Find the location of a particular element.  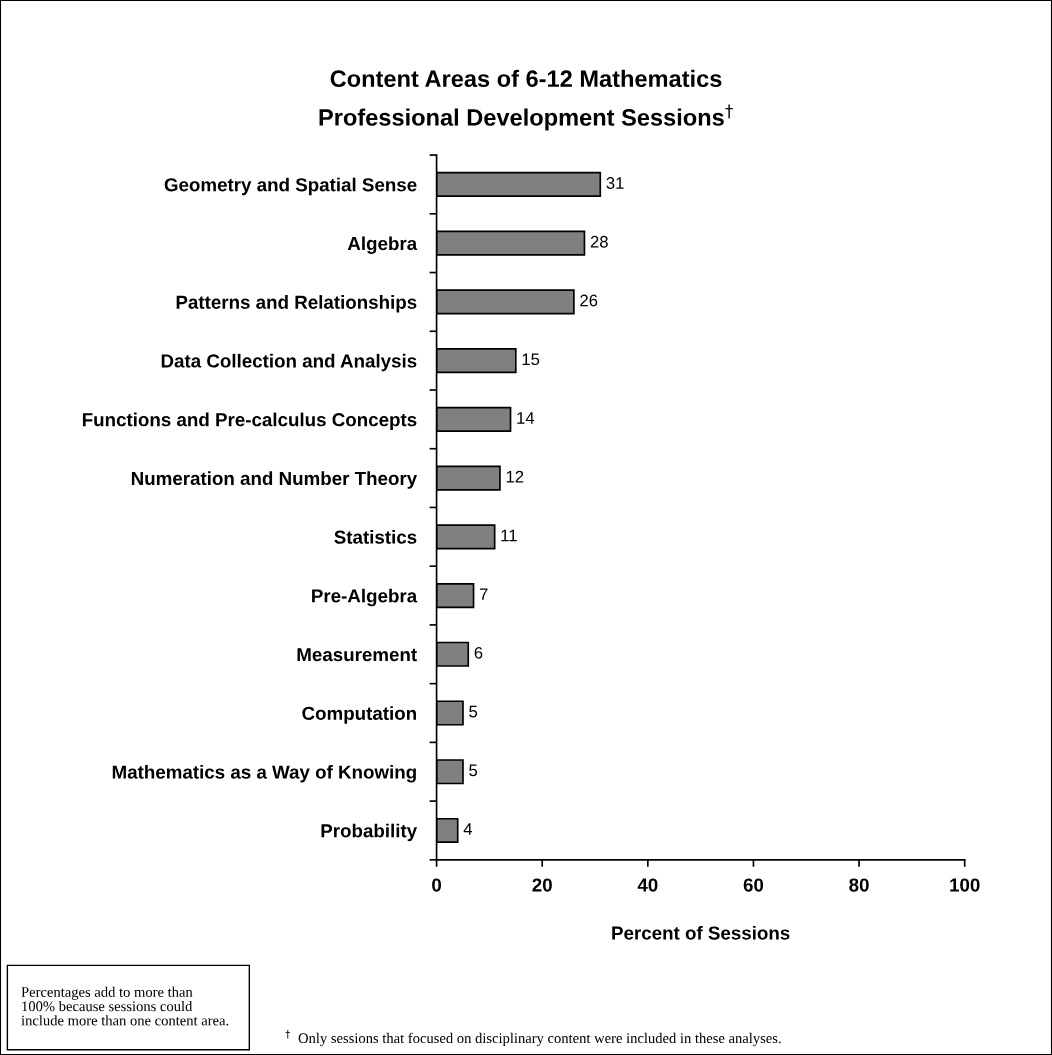

x-tick-label: 20 is located at coordinates (542, 885).